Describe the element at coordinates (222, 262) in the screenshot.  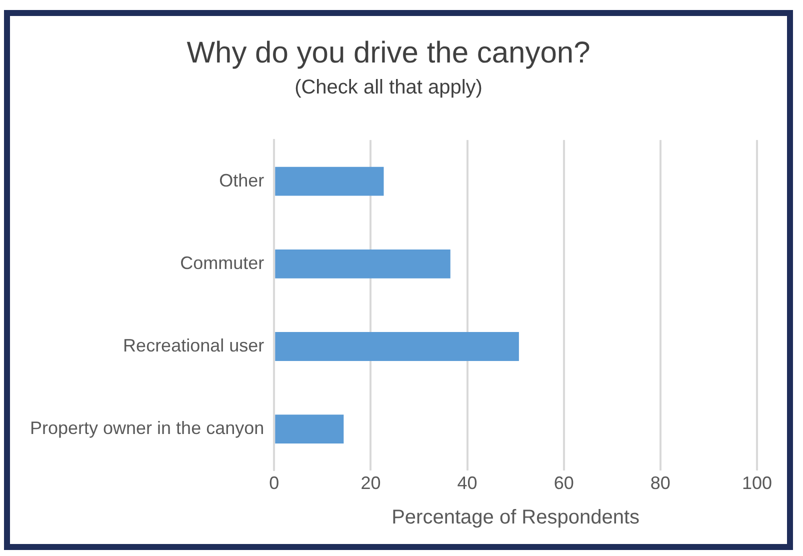
I see `y-tick-label: Commuter` at that location.